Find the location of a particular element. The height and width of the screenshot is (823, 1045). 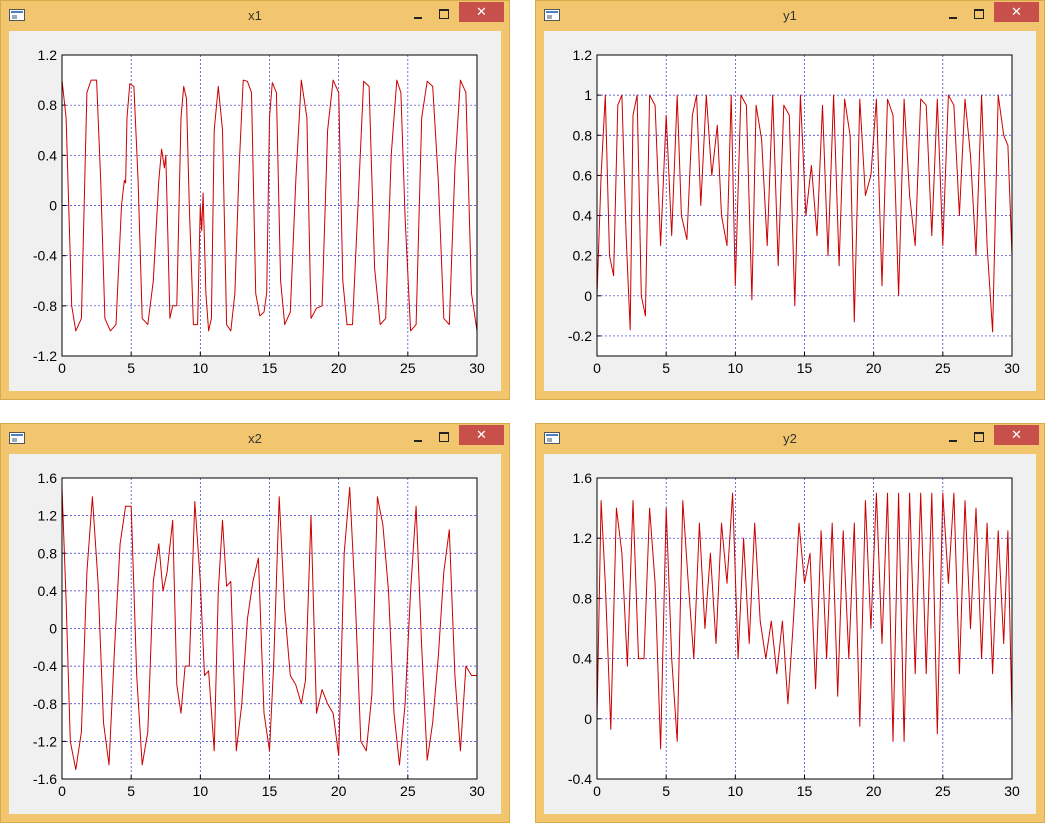

title-bar: y1 ✕ is located at coordinates (790, 16).